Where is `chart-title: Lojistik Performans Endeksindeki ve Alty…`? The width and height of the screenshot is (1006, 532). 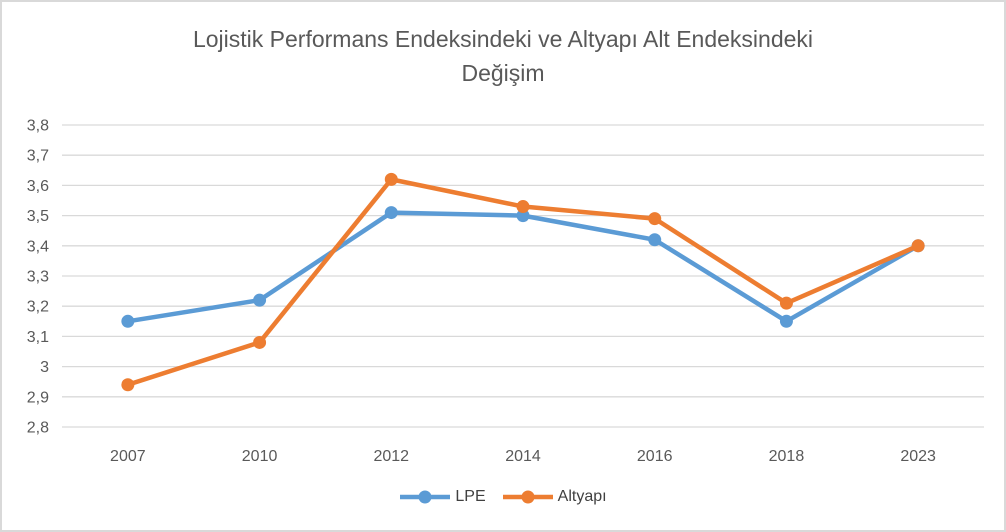 chart-title: Lojistik Performans Endeksindeki ve Alty… is located at coordinates (503, 56).